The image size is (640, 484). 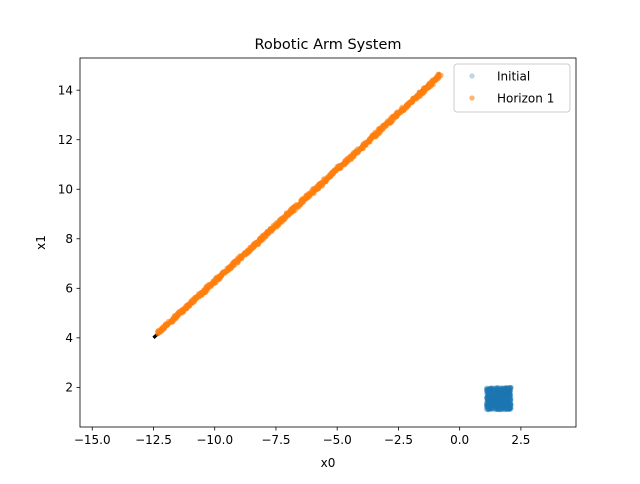 I want to click on x-tick-label: −10.0, so click(x=214, y=440).